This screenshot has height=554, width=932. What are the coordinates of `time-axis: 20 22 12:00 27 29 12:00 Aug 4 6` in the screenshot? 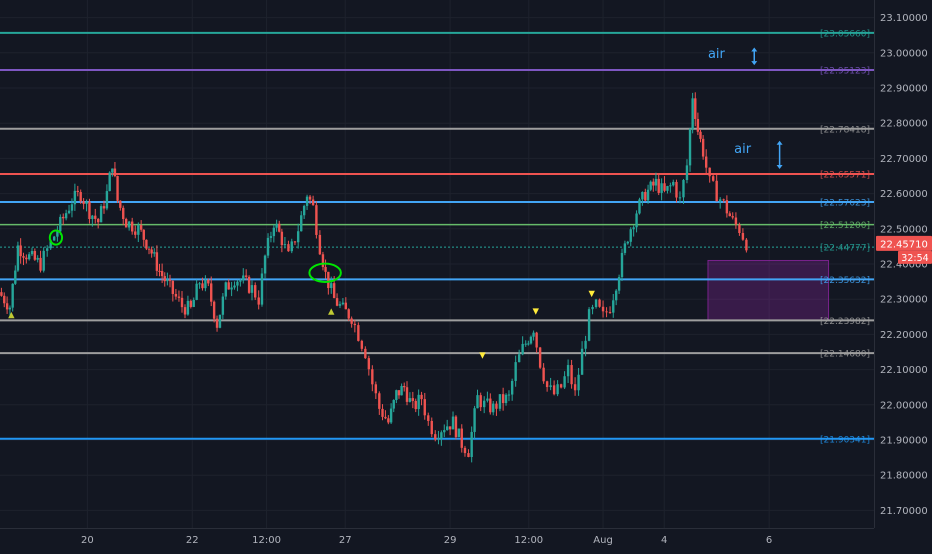 It's located at (426, 540).